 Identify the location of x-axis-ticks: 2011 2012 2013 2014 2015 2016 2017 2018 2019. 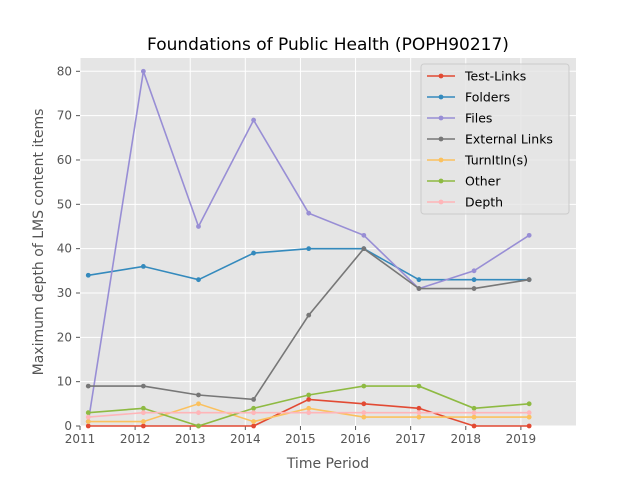
(300, 436).